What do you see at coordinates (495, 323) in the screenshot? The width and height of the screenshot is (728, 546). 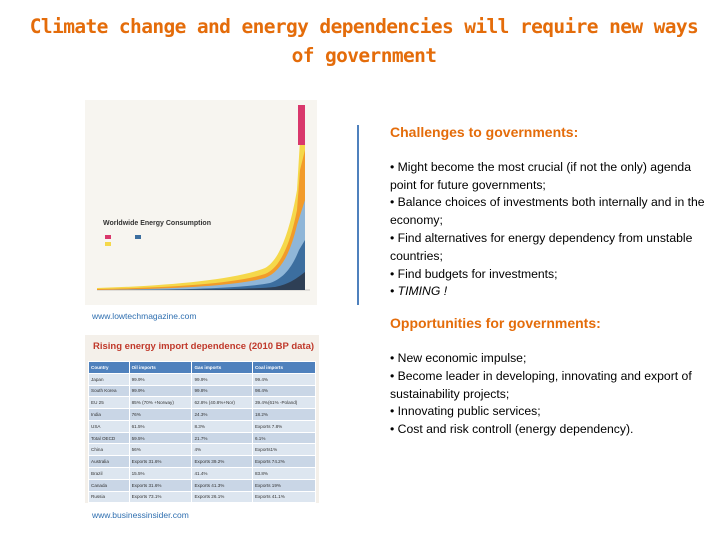 I see `heading: Opportunities for governments:` at bounding box center [495, 323].